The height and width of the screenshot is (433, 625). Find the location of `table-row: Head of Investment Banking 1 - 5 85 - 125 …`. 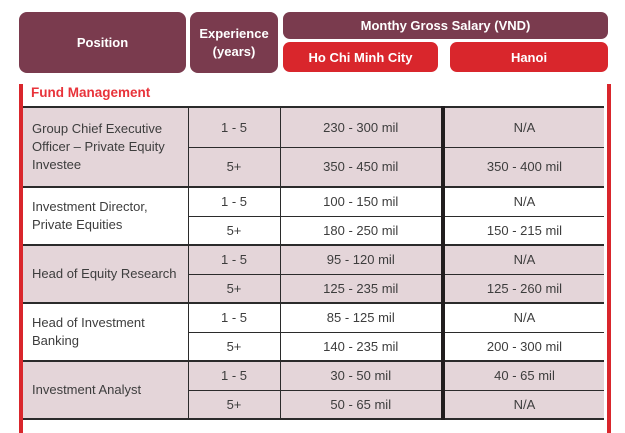

table-row: Head of Investment Banking 1 - 5 85 - 125 … is located at coordinates (313, 331).